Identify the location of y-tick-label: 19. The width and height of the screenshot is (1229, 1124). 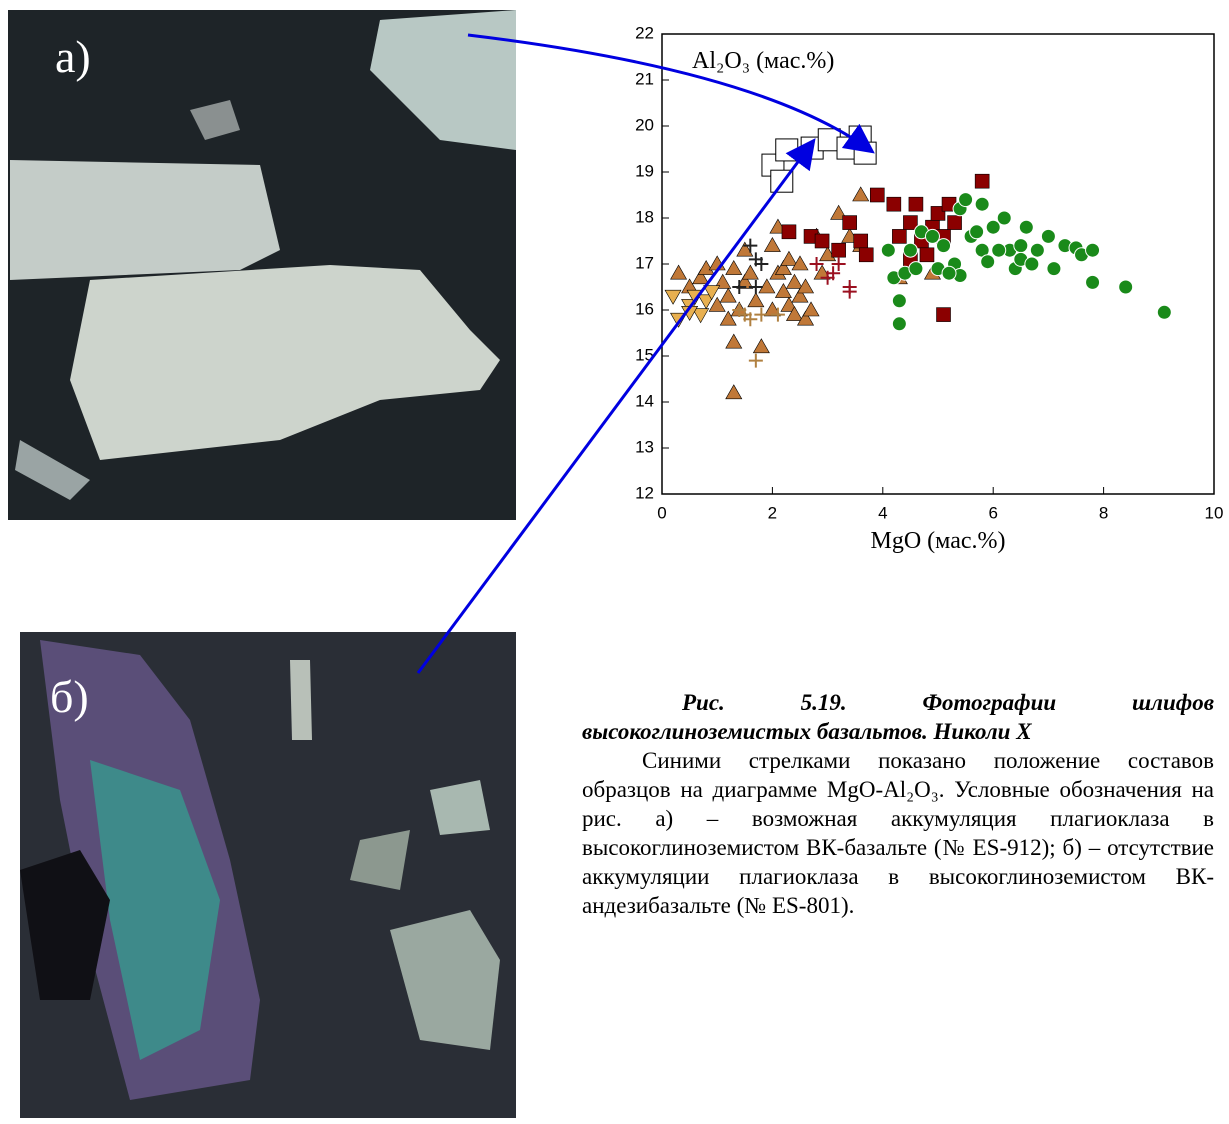
(644, 170).